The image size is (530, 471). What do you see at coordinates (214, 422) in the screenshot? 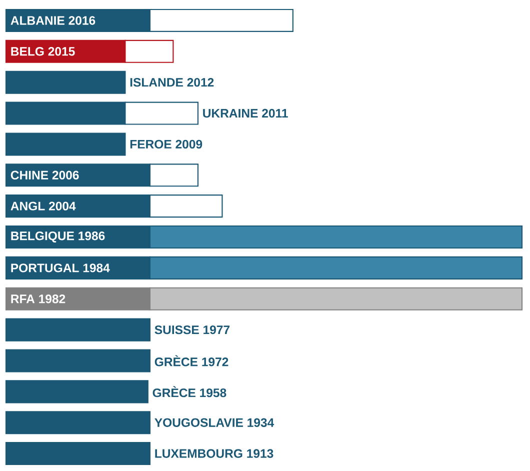
I see `y-tick-label: YOUGOSLAVIE 1934` at bounding box center [214, 422].